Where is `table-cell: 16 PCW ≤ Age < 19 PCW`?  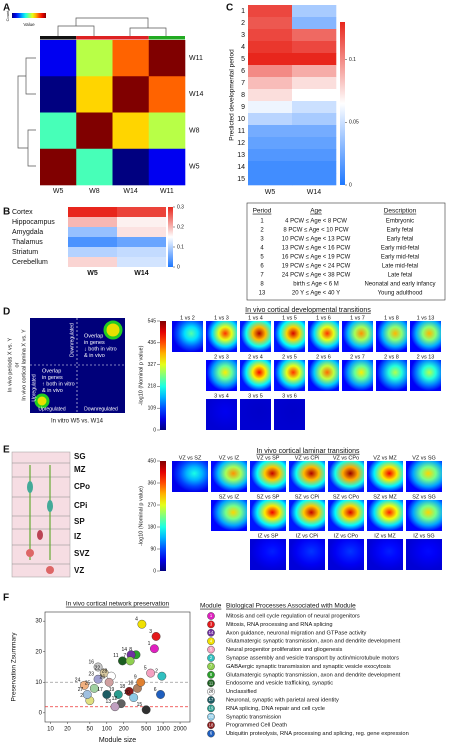
table-cell: 16 PCW ≤ Age < 19 PCW is located at coordinates (316, 258).